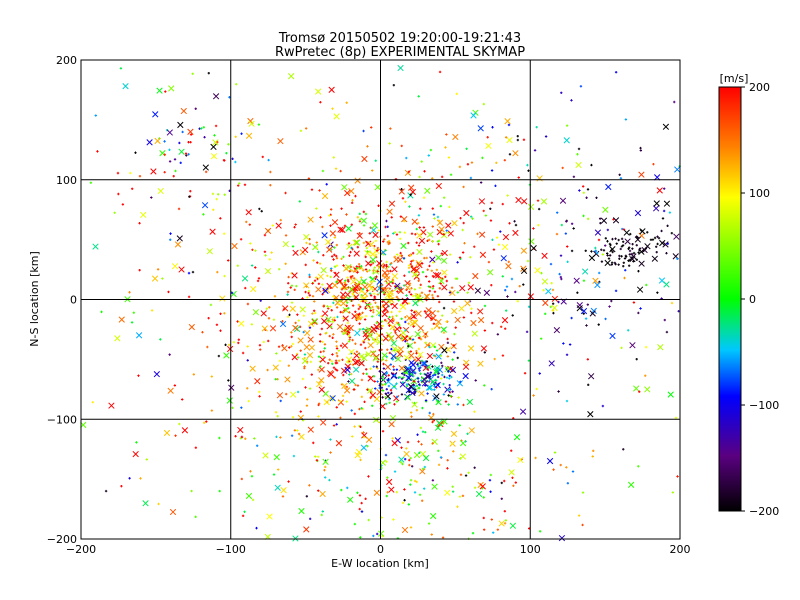 The height and width of the screenshot is (600, 800). What do you see at coordinates (378, 549) in the screenshot?
I see `x-axis-ticks: −200 −100 0 100 200` at bounding box center [378, 549].